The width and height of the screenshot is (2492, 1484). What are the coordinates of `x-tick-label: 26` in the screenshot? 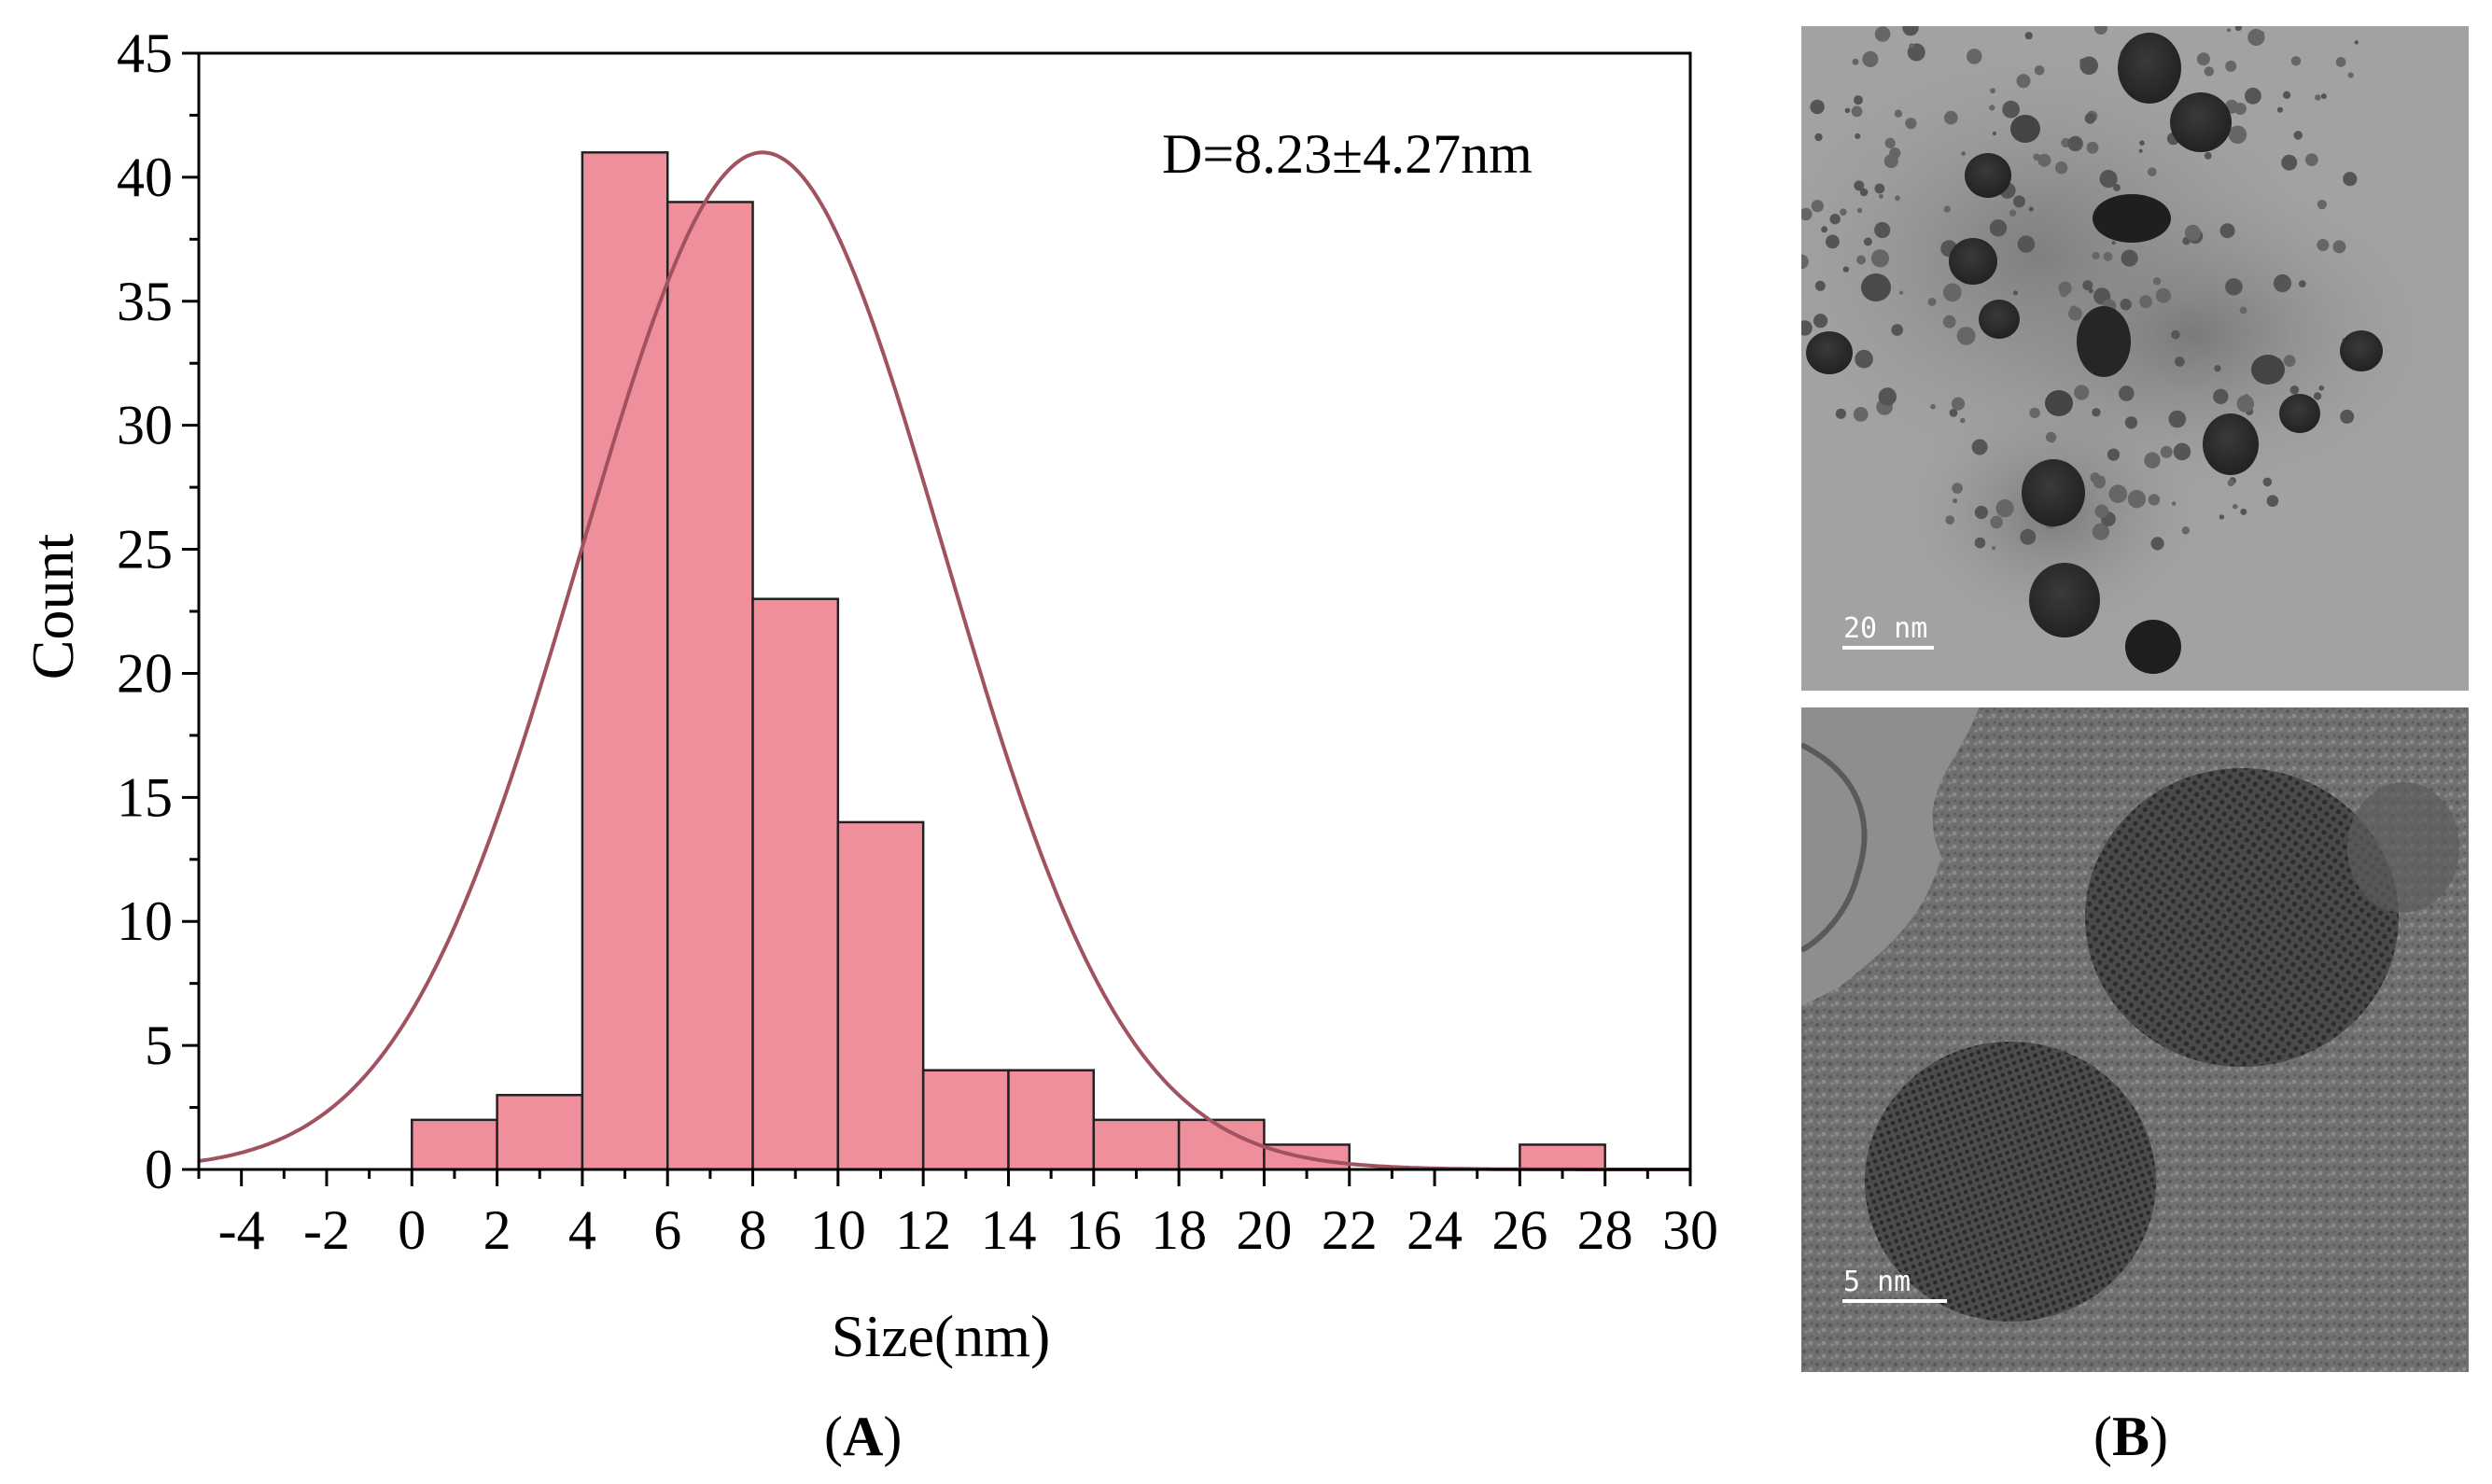 It's located at (1519, 1230).